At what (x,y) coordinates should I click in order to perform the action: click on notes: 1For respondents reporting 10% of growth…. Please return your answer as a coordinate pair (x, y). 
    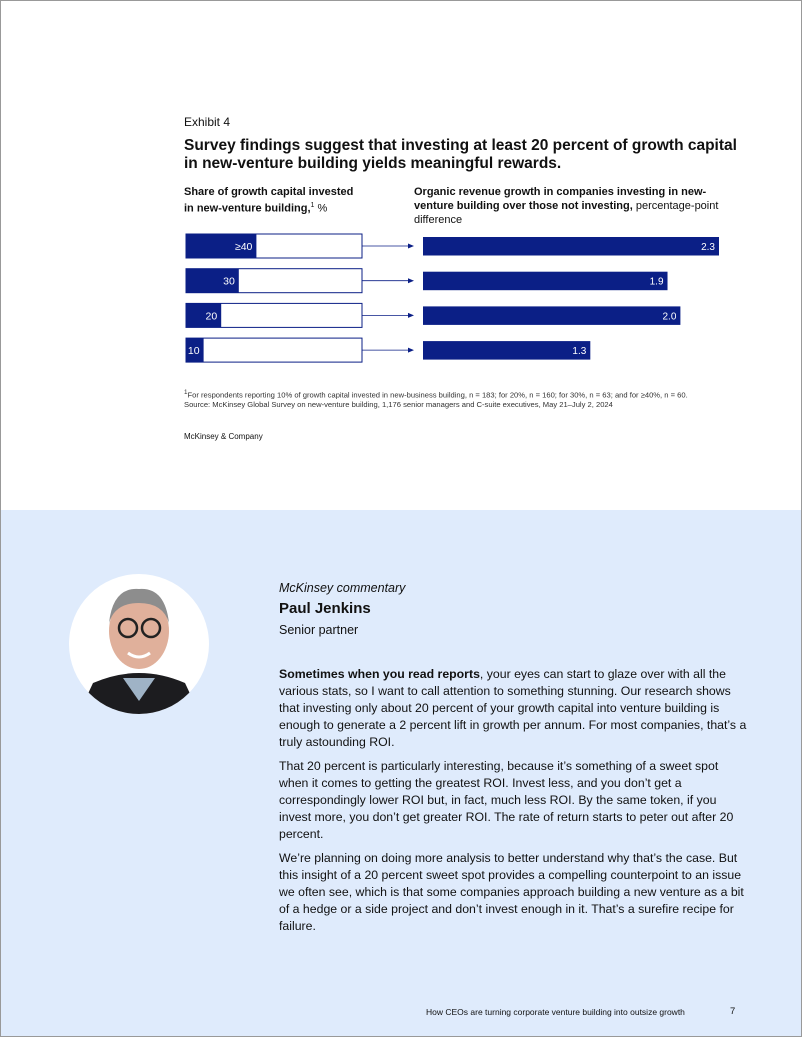
    Looking at the image, I should click on (449, 398).